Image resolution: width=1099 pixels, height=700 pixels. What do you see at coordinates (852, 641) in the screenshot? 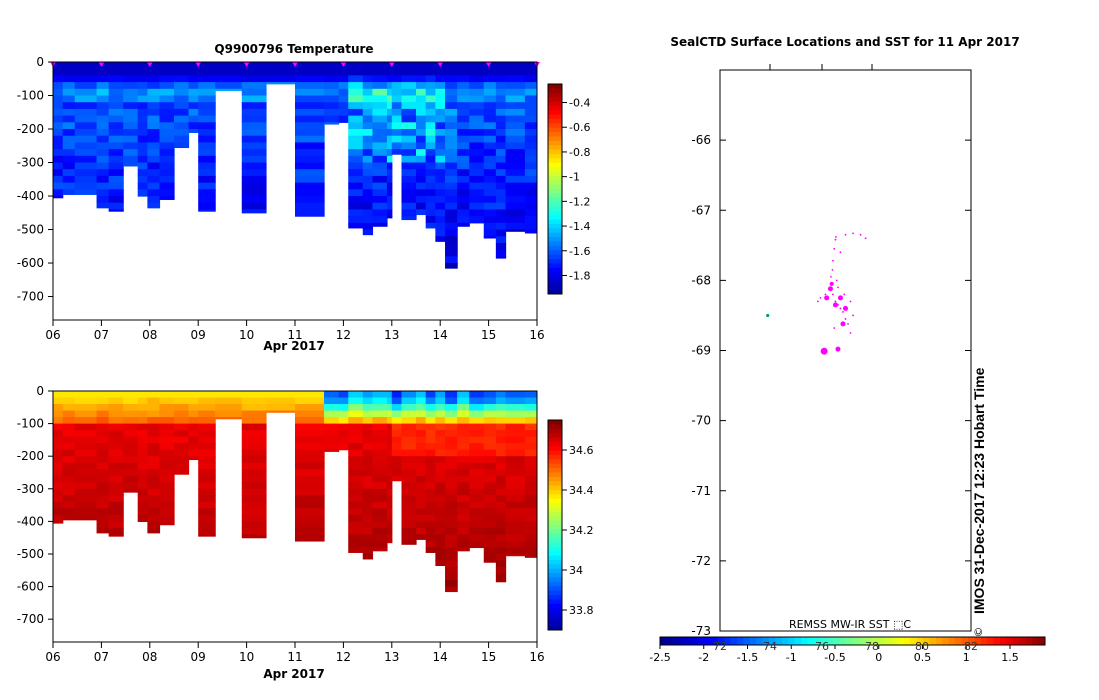
I see `sst-colorbar-frame` at bounding box center [852, 641].